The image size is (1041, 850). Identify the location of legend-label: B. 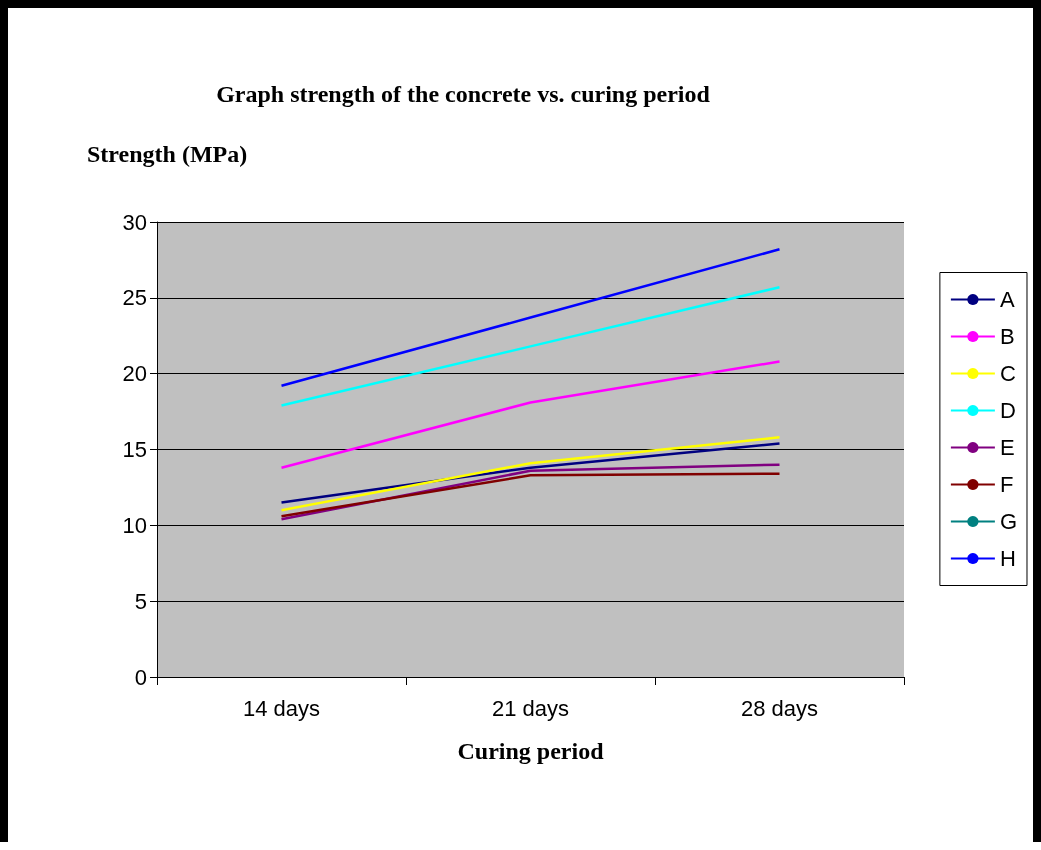
(1007, 336).